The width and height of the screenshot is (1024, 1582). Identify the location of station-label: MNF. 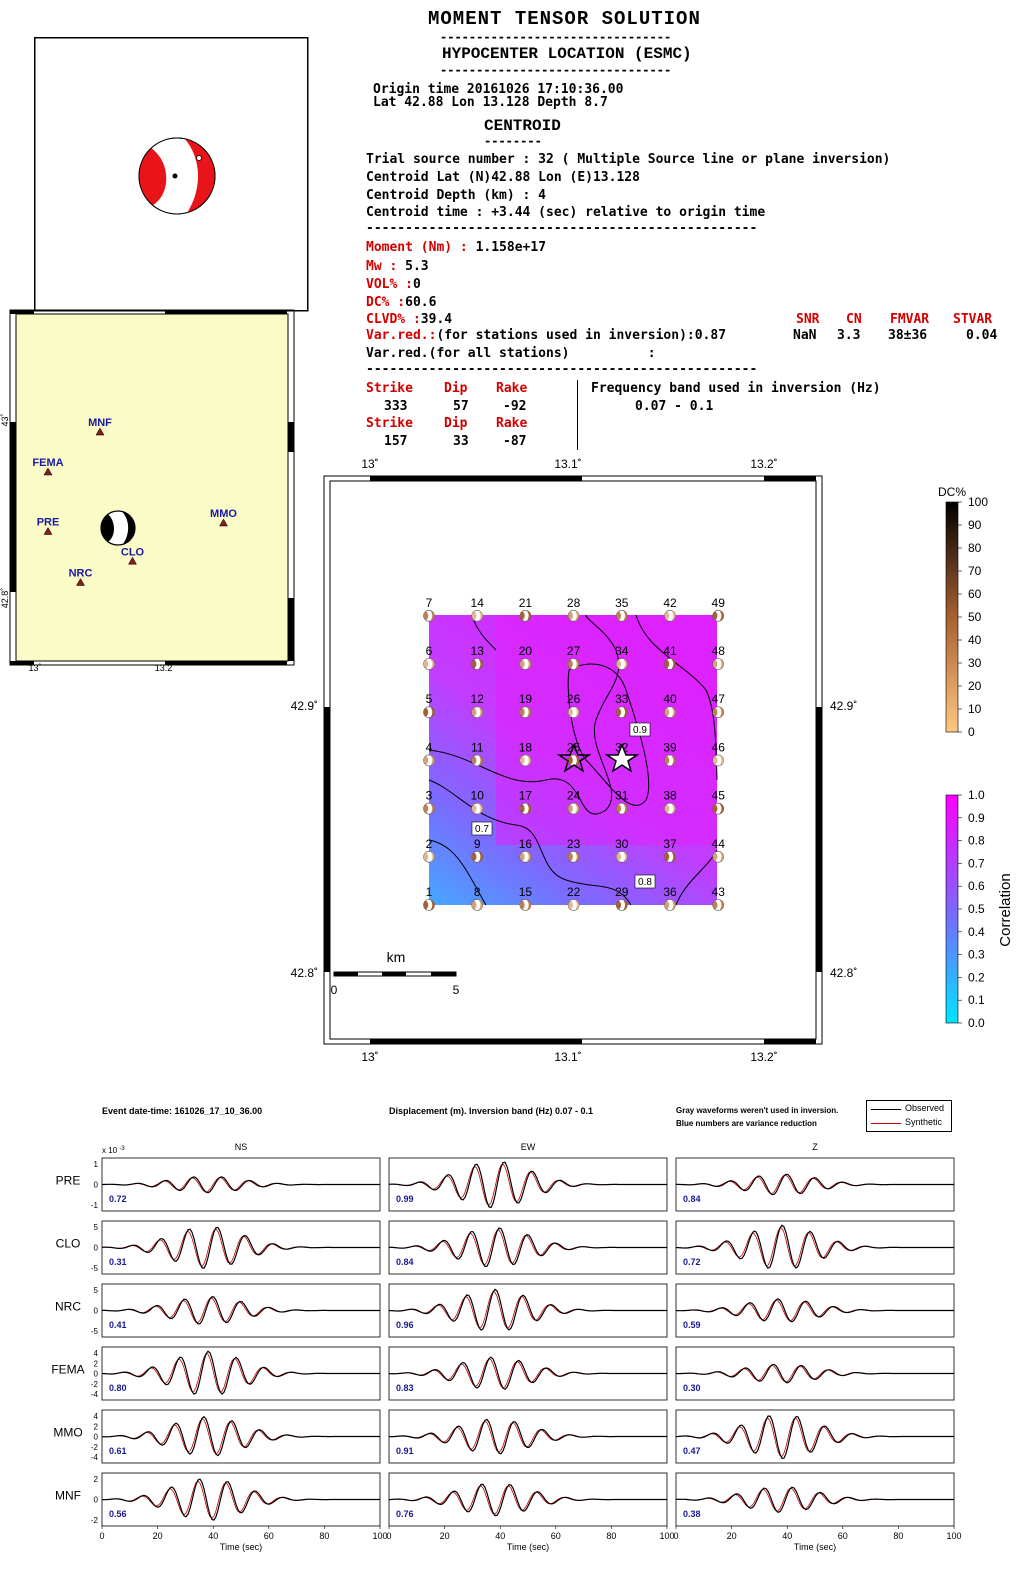
(100, 423).